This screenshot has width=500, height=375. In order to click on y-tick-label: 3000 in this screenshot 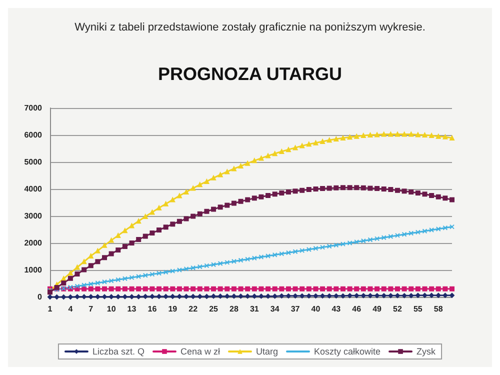, I will do `click(33, 216)`.